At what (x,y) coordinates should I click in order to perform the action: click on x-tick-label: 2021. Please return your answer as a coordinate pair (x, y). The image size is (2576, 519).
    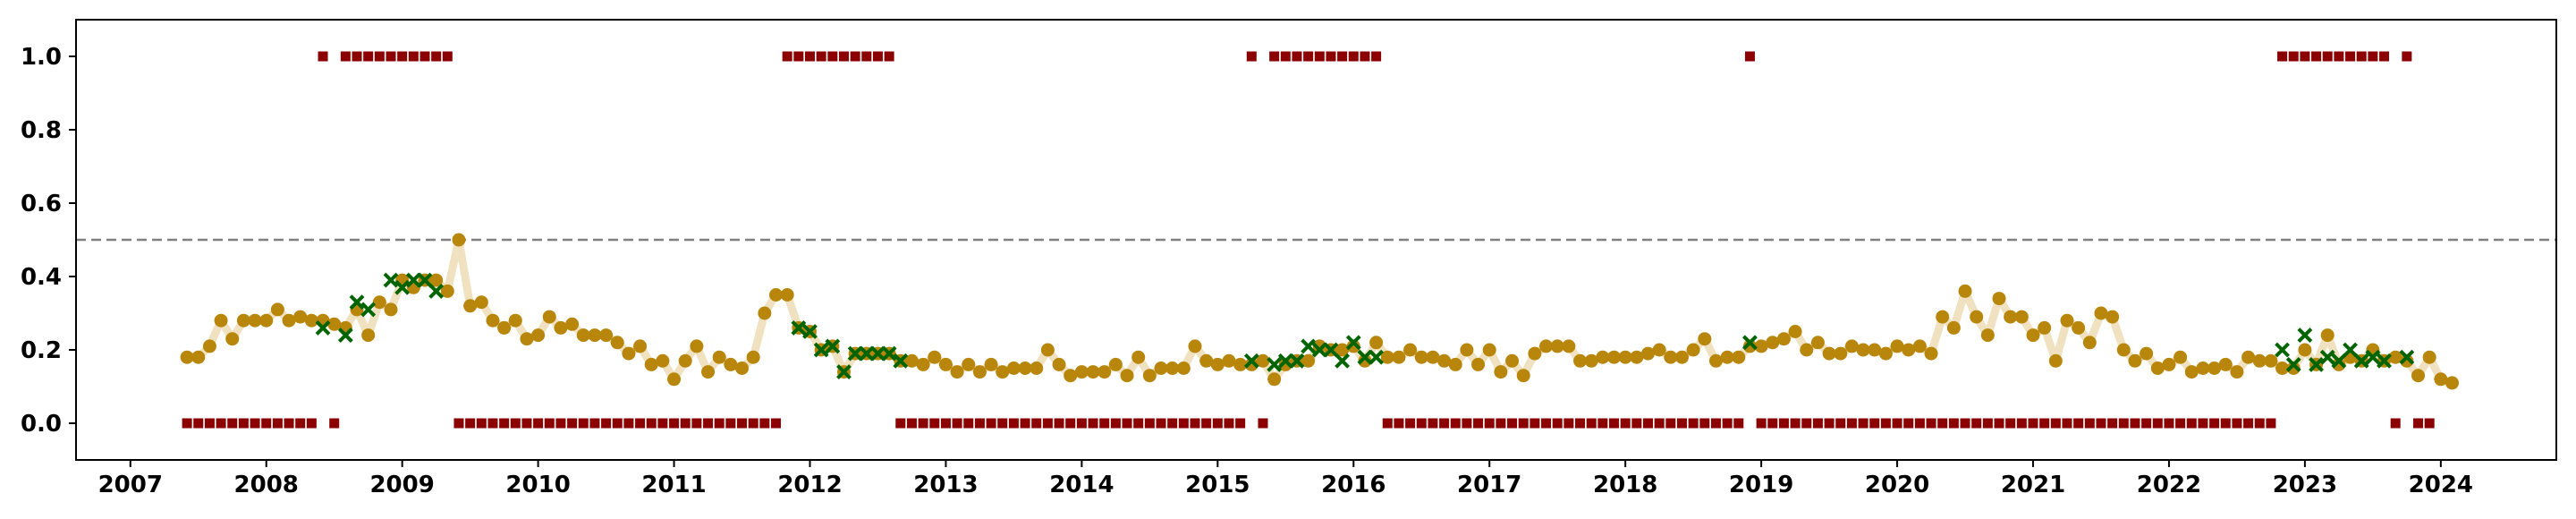
    Looking at the image, I should click on (2033, 485).